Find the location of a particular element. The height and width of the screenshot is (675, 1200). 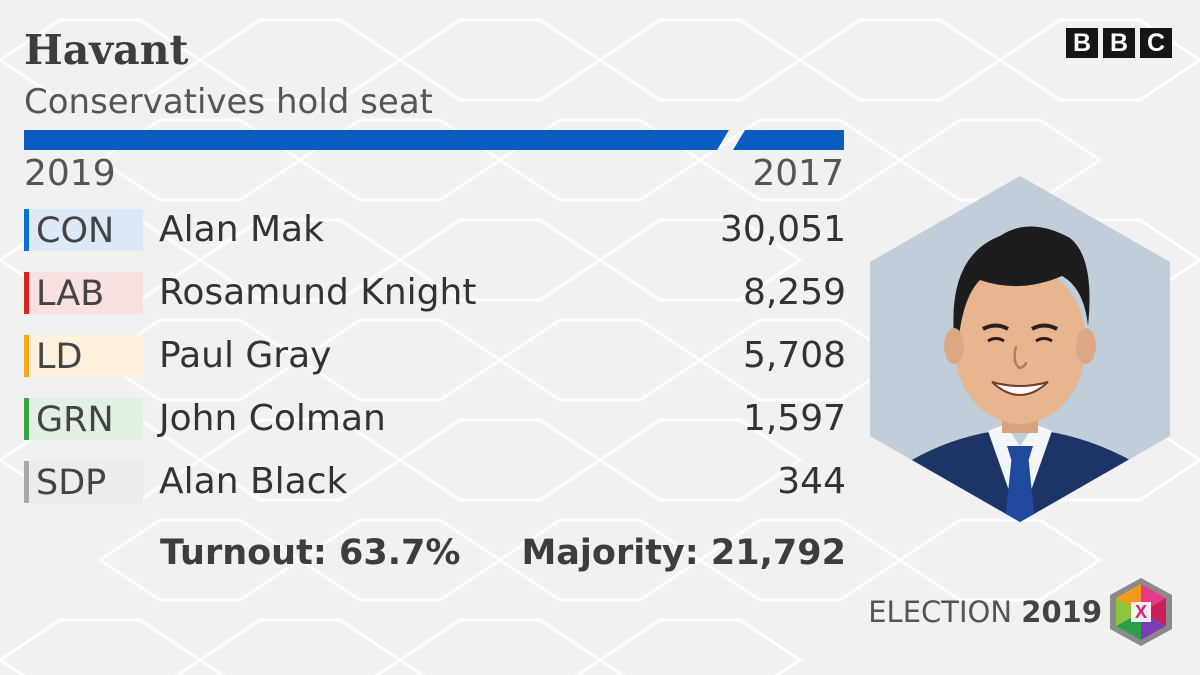

candidate-row: SDP Alan Black 344 is located at coordinates (435, 482).